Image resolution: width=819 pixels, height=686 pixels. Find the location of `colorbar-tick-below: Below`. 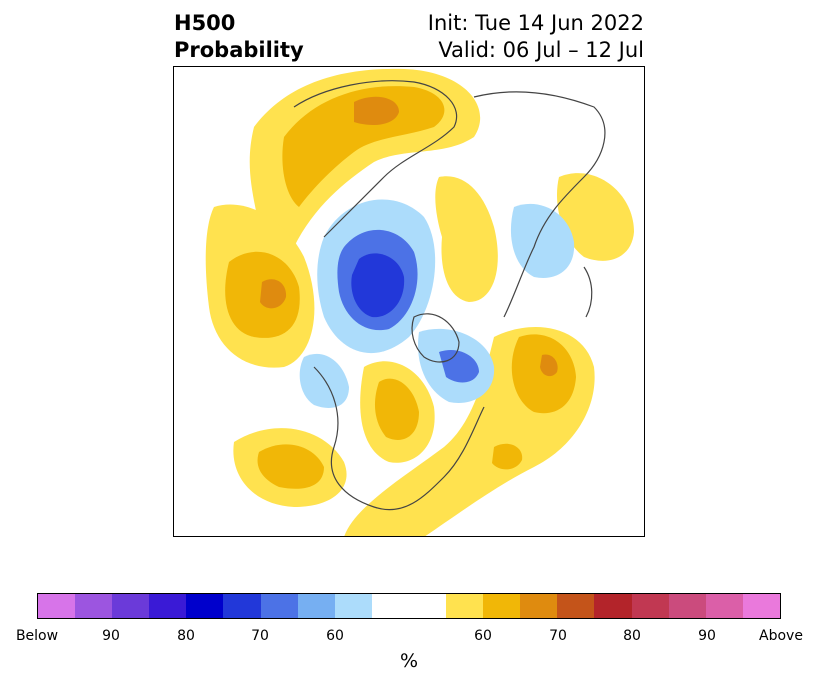

colorbar-tick-below: Below is located at coordinates (37, 636).